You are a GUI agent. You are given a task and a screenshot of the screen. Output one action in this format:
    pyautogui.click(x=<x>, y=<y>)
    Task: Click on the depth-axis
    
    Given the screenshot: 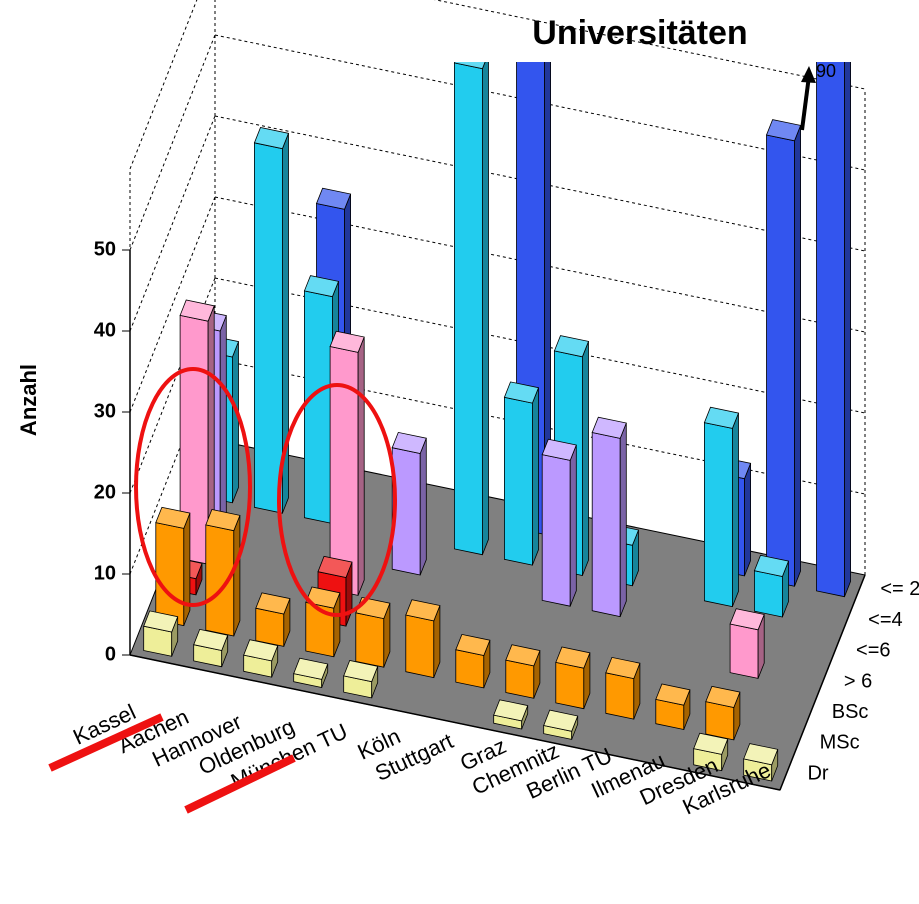 What is the action you would take?
    pyautogui.click(x=822, y=682)
    